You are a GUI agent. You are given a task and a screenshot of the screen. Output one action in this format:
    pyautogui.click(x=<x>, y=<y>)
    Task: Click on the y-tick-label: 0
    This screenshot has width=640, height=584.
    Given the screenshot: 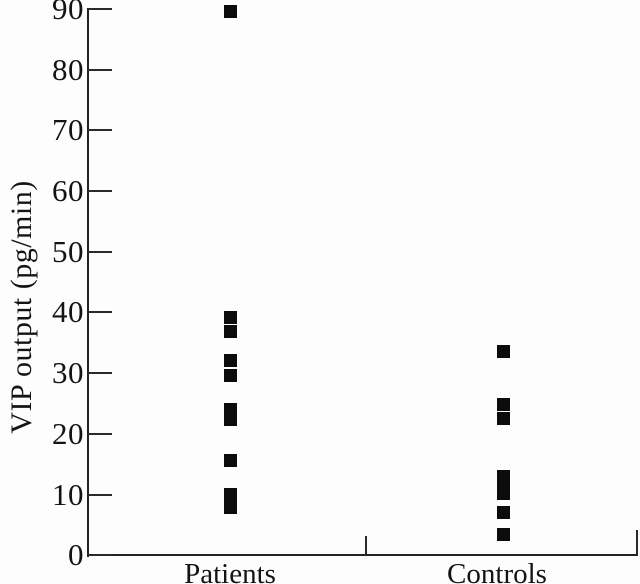 What is the action you would take?
    pyautogui.click(x=76, y=555)
    